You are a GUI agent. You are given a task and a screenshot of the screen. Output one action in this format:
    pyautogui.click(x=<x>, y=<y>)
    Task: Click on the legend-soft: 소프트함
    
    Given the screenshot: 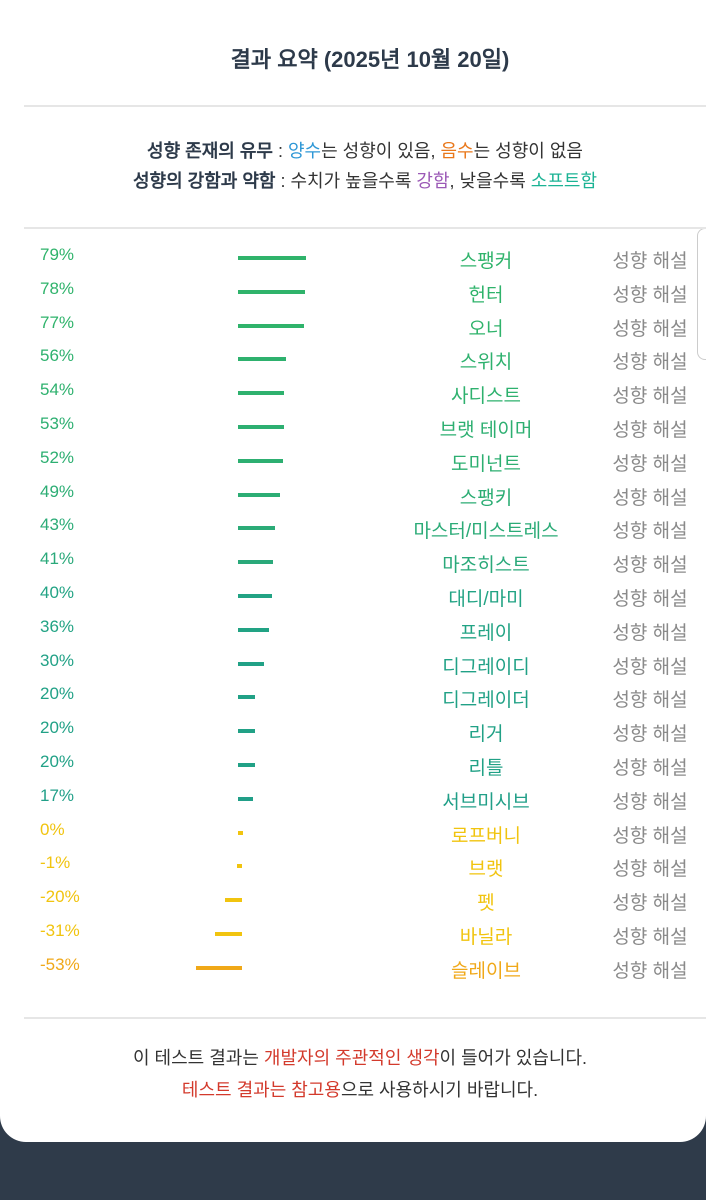 What is the action you would take?
    pyautogui.click(x=564, y=181)
    